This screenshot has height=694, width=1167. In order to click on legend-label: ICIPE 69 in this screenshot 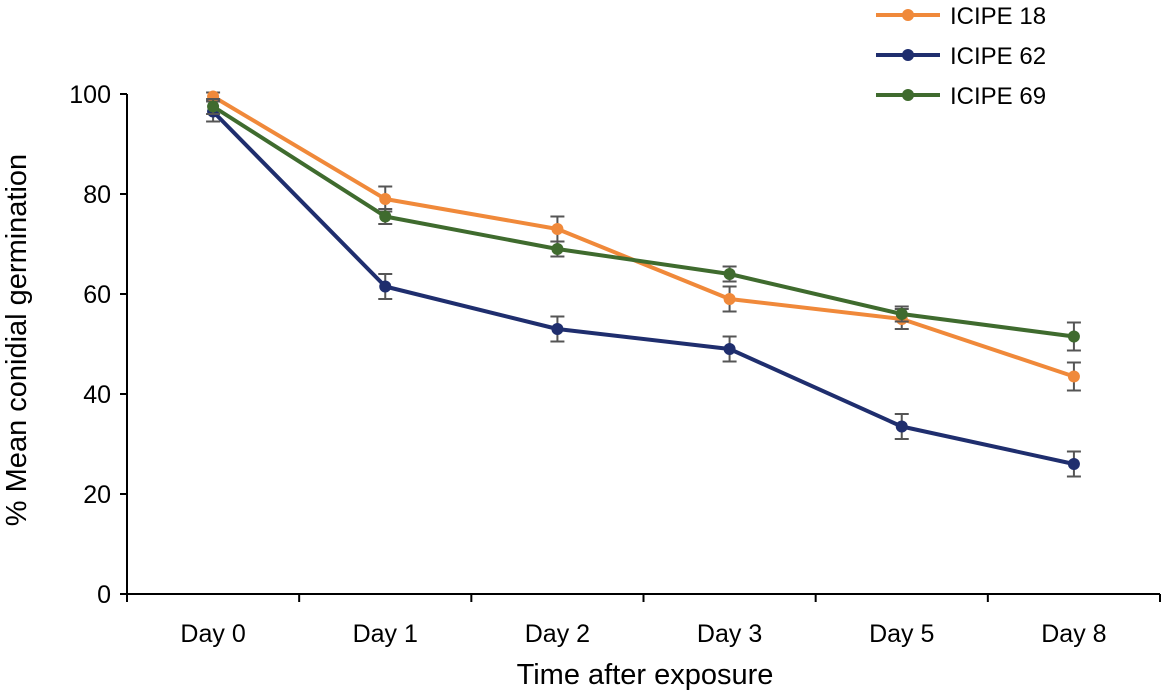, I will do `click(998, 96)`.